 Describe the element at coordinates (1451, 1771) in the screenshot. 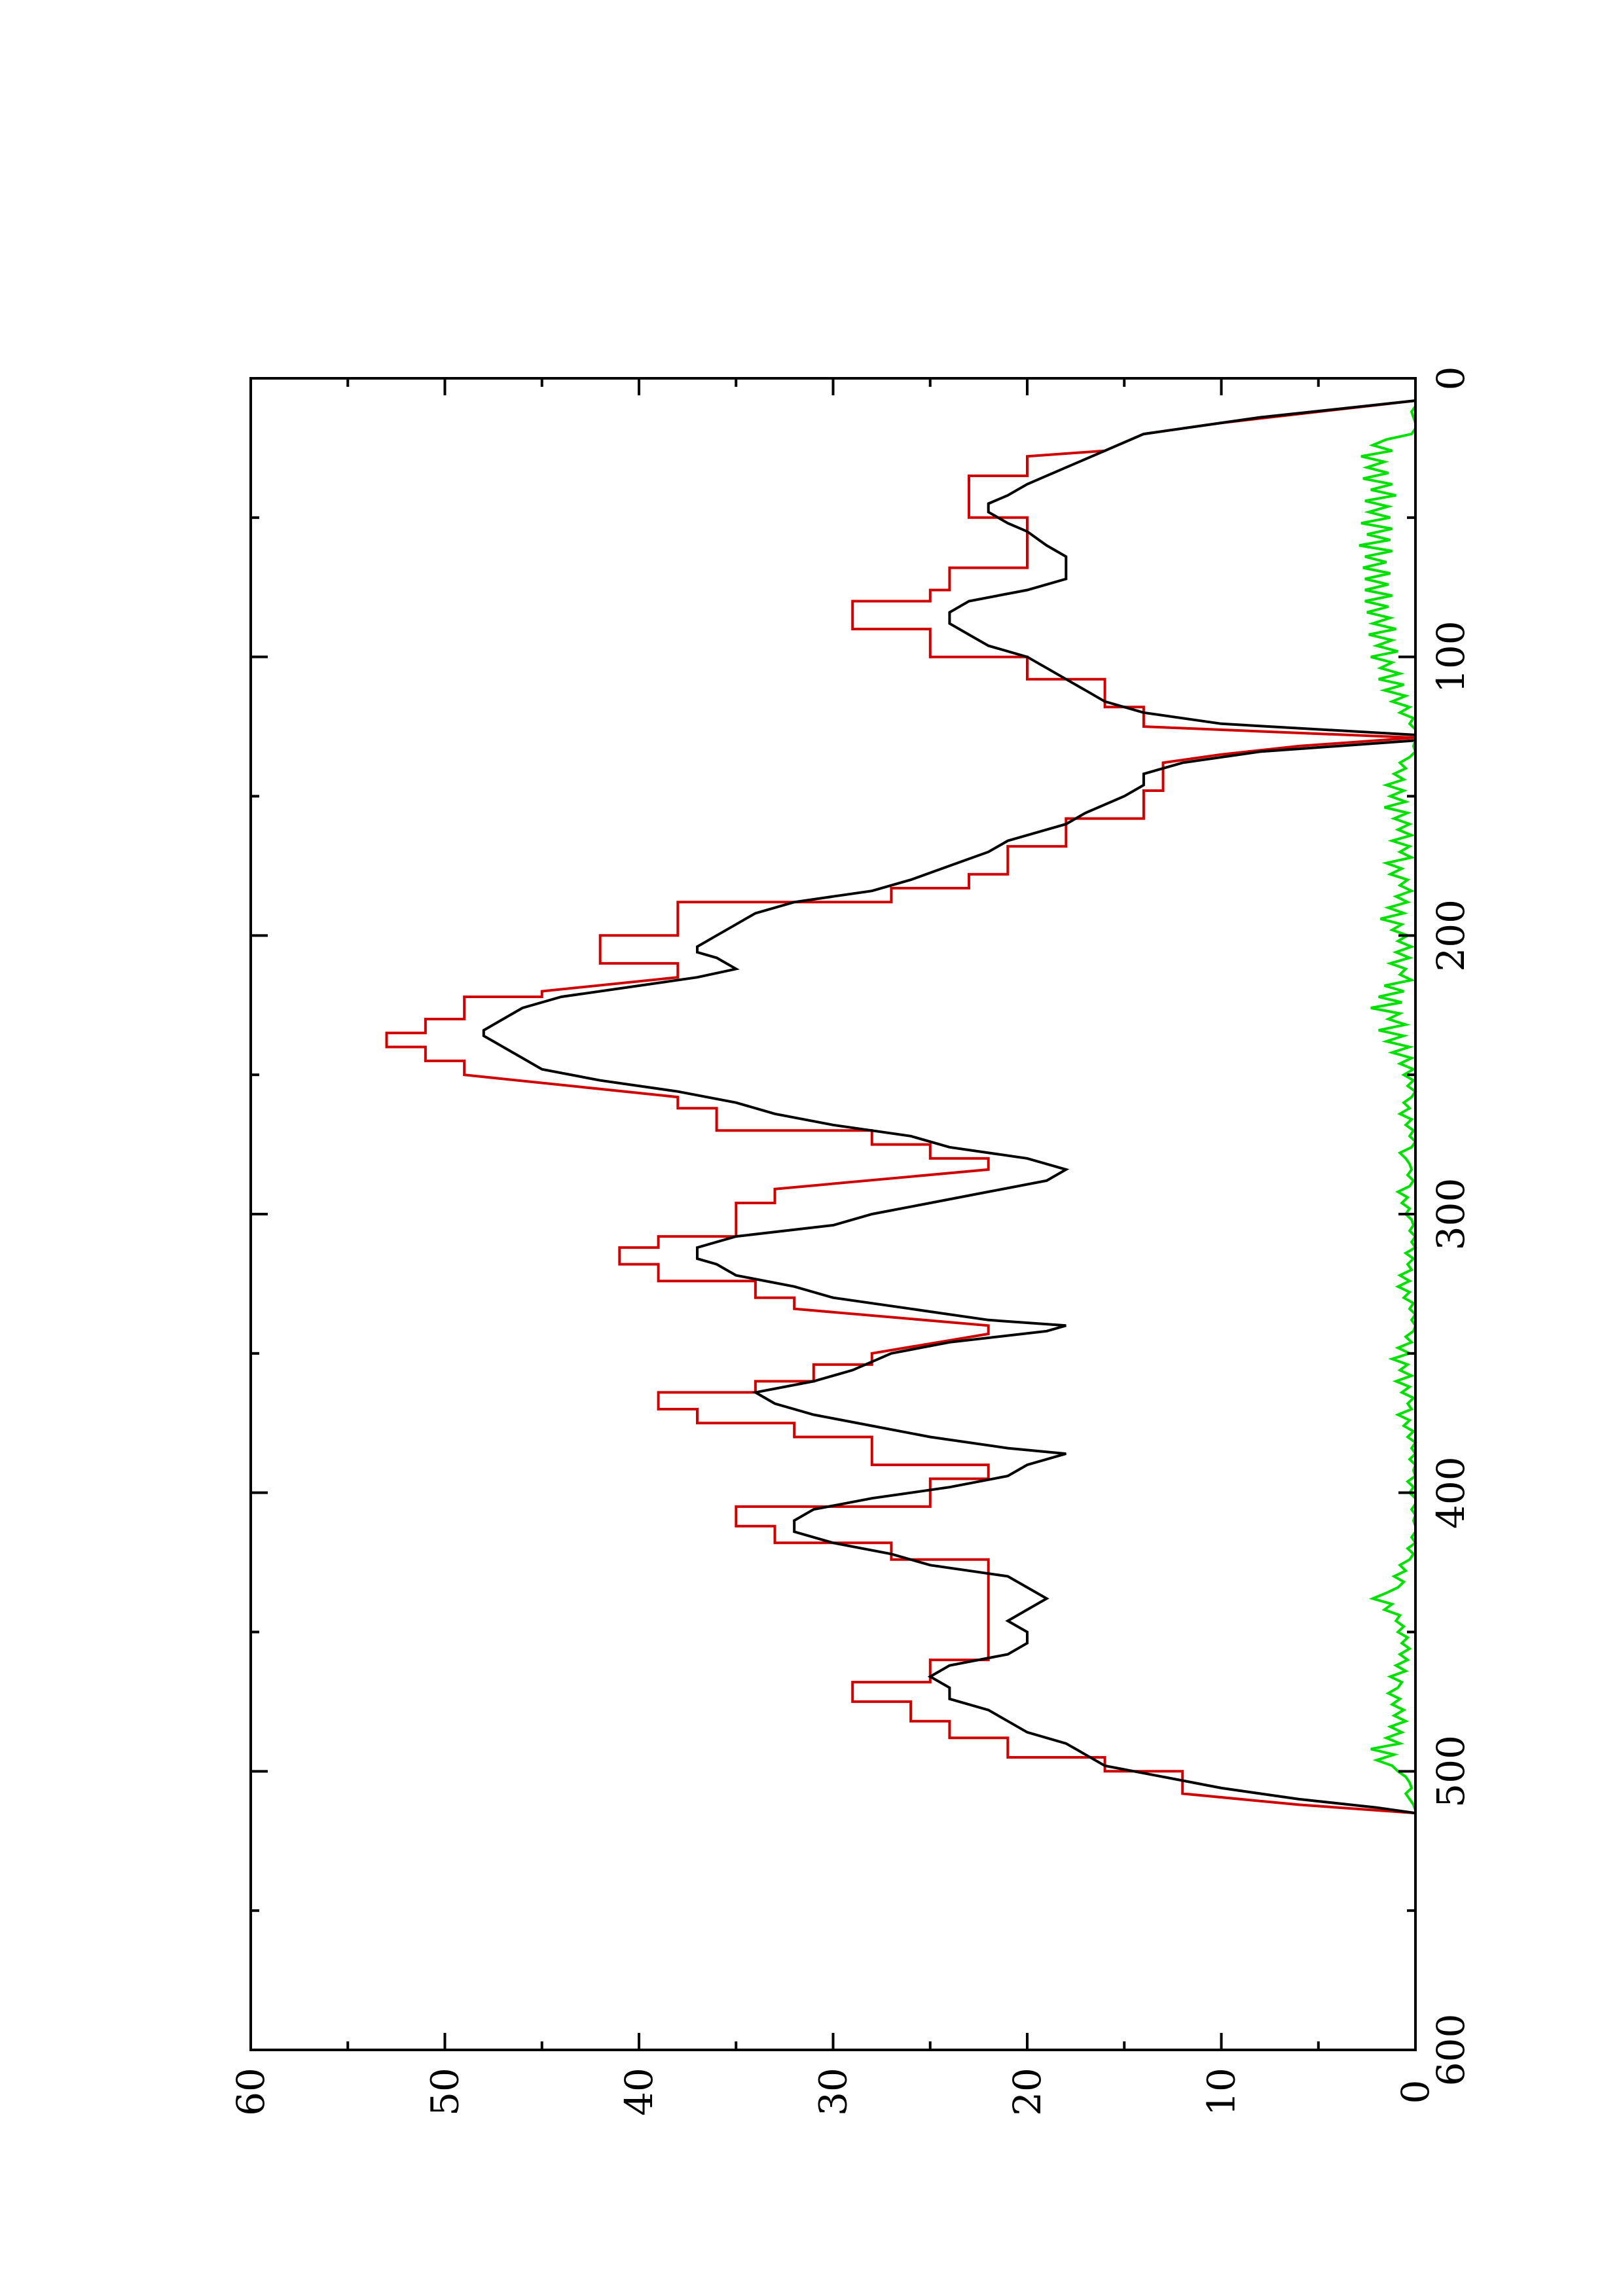

I see `x-tick-label: 500` at that location.